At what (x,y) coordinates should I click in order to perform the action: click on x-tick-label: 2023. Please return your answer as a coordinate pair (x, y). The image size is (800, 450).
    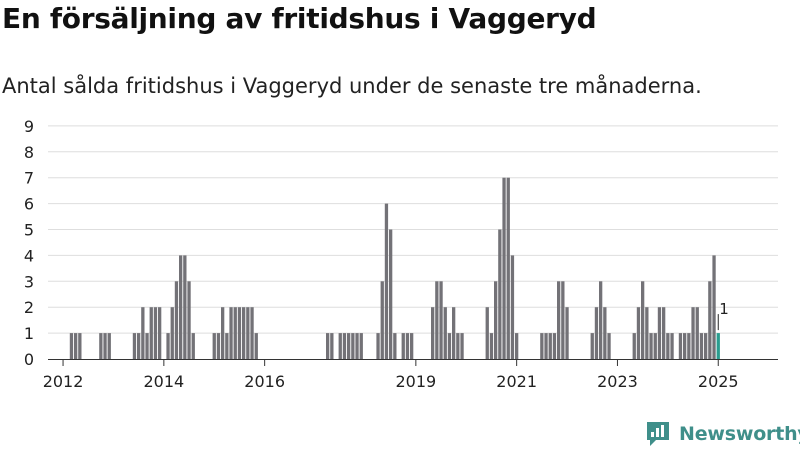
    Looking at the image, I should click on (617, 381).